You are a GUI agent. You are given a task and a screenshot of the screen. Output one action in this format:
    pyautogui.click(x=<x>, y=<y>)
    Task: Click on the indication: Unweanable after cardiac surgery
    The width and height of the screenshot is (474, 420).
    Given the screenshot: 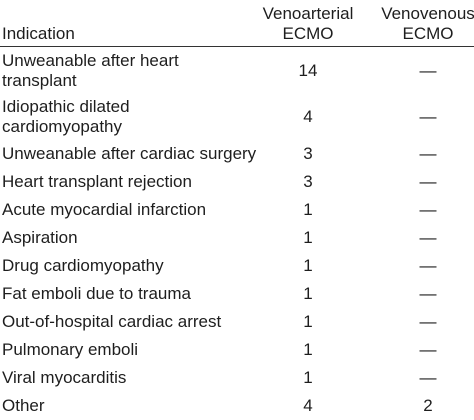 What is the action you would take?
    pyautogui.click(x=129, y=154)
    